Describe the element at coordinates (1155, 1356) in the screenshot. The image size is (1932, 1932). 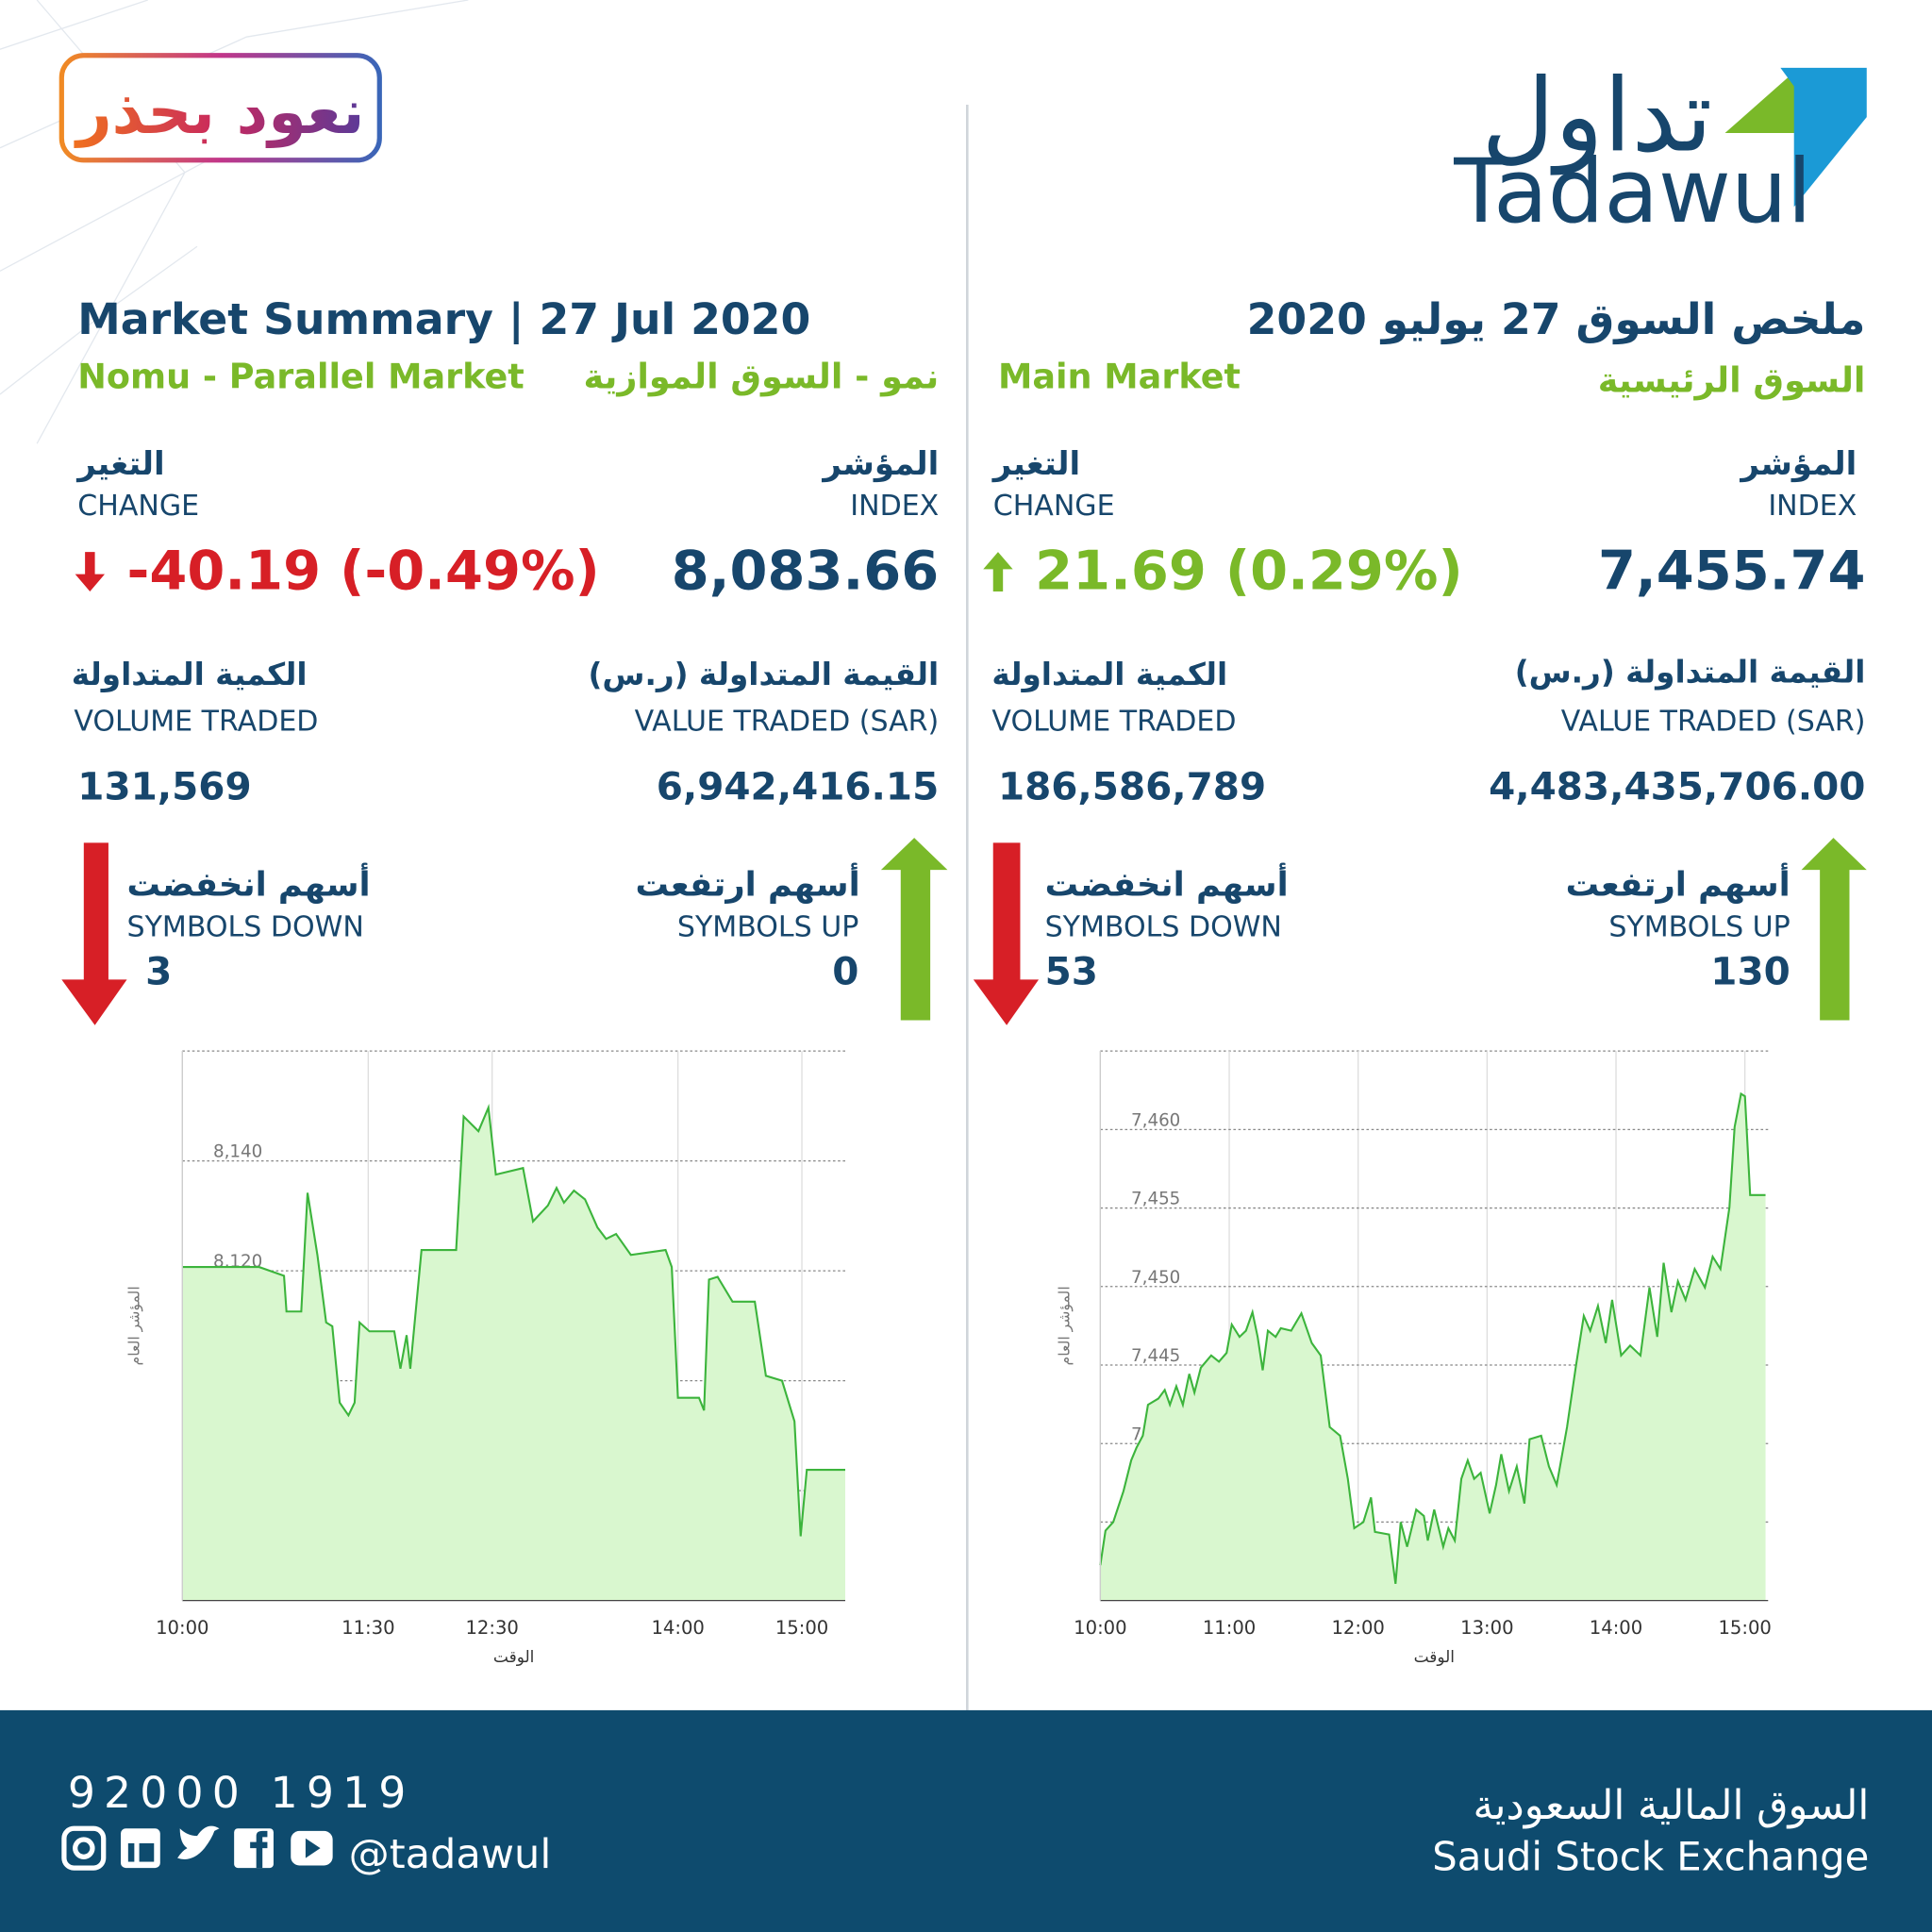
I see `y-tick-label: 7,445` at that location.